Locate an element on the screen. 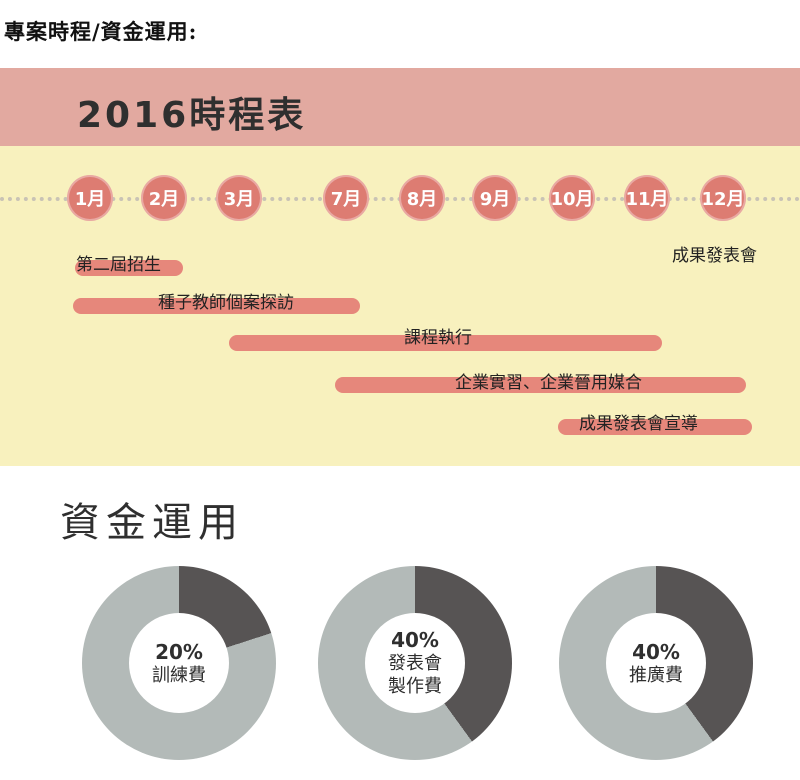 The height and width of the screenshot is (780, 800). donut-label-line-2: 製作費 is located at coordinates (415, 686).